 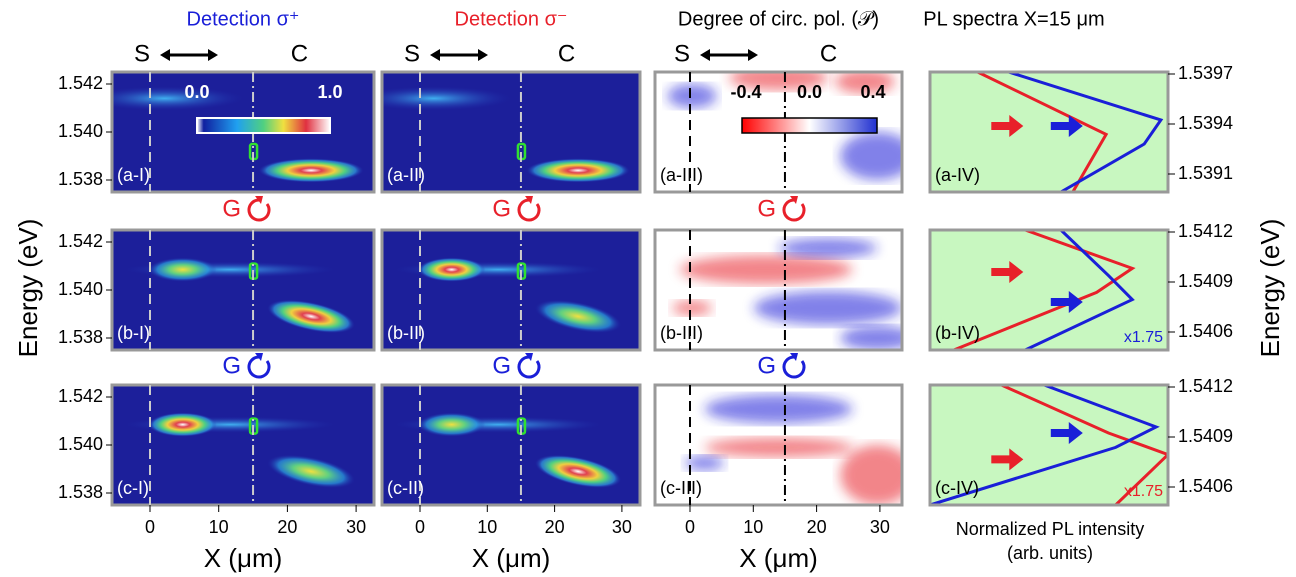 I want to click on panel-label: (c-II), so click(x=405, y=488).